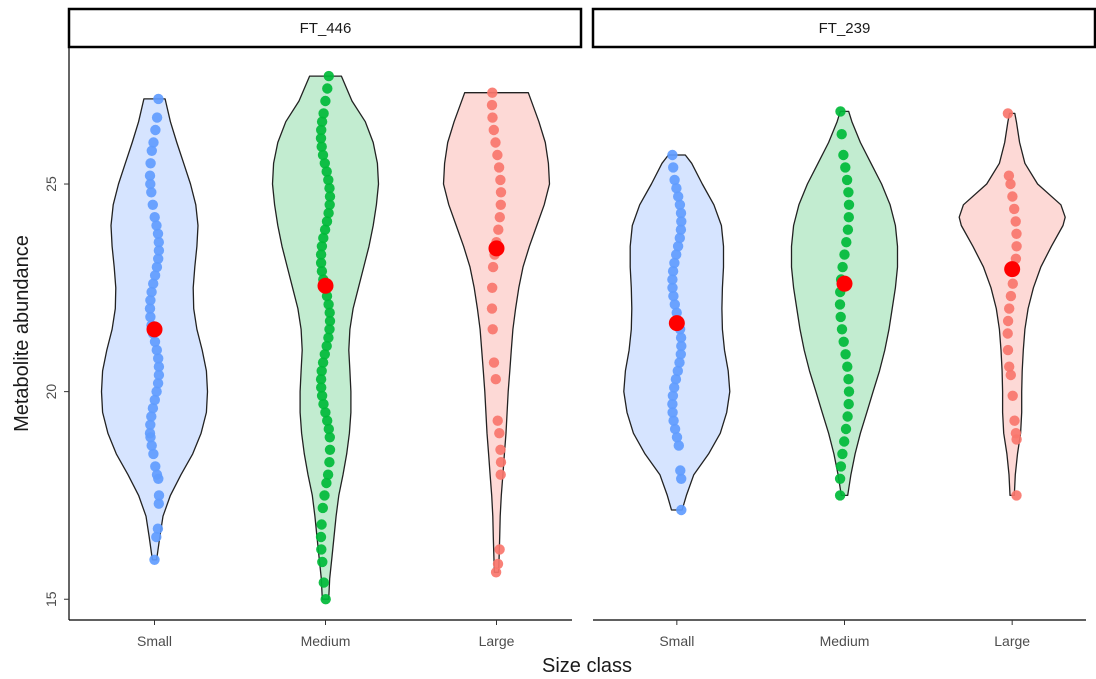 The width and height of the screenshot is (1096, 679). Describe the element at coordinates (56, 333) in the screenshot. I see `y-axis: 15 20 25` at that location.